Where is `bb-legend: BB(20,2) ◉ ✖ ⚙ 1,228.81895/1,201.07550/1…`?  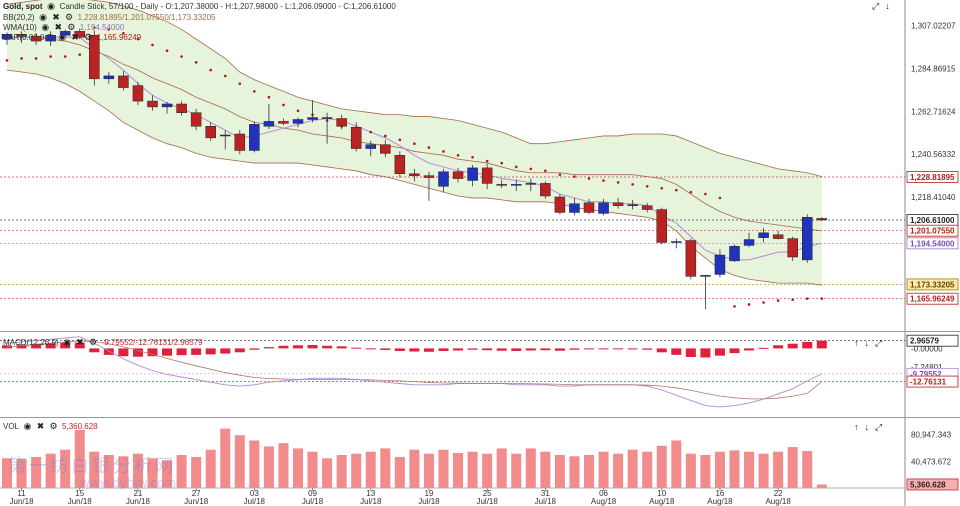 bb-legend: BB(20,2) ◉ ✖ ⚙ 1,228.81895/1,201.07550/1… is located at coordinates (109, 17).